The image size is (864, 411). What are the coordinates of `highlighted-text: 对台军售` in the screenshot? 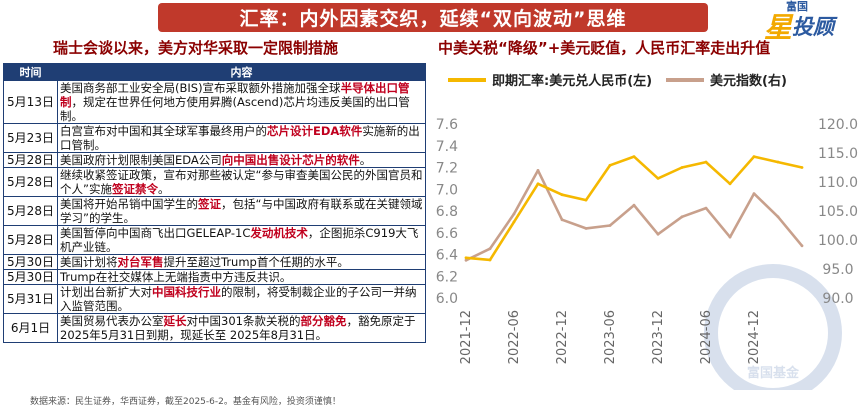 It's located at (140, 262).